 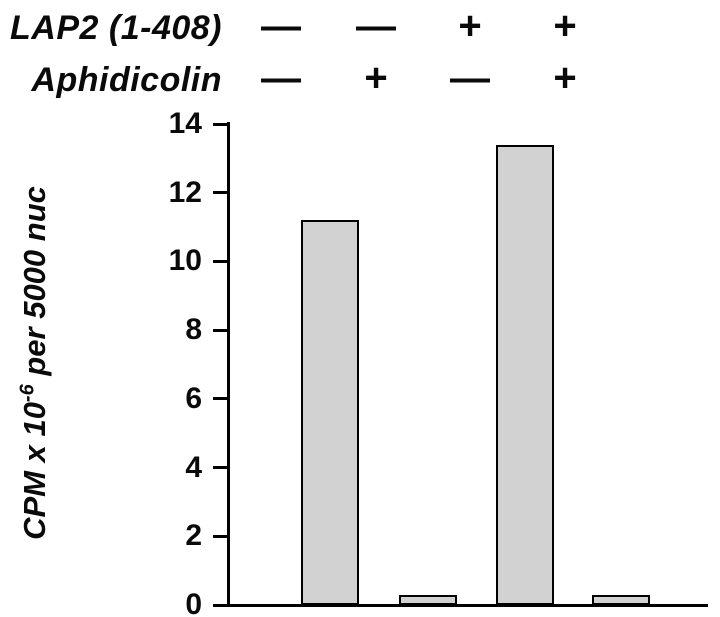 I want to click on y-tick-label-14: 14, so click(x=185, y=123).